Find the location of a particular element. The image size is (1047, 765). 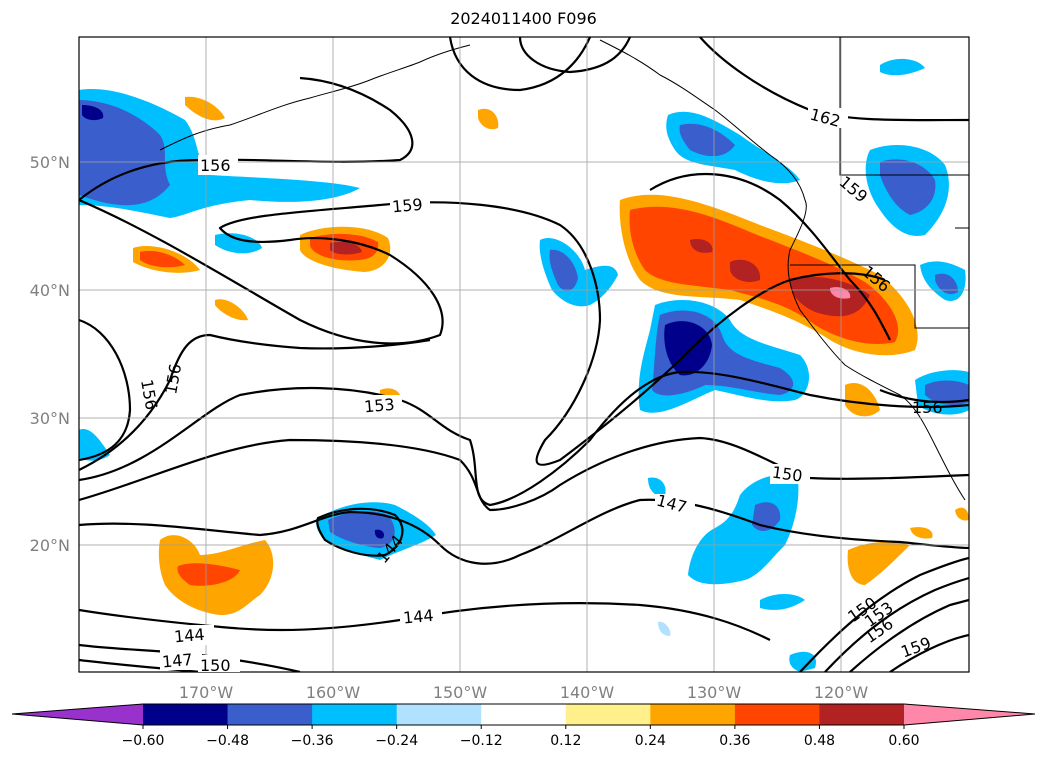

colorbar-tick-label: −0.48 is located at coordinates (227, 741).